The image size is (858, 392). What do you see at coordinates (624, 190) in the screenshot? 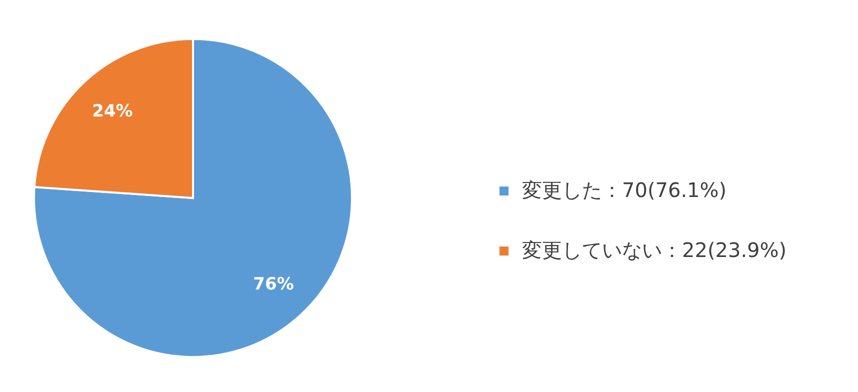
I see `legend-label: 変更した：70(76.1%)` at bounding box center [624, 190].